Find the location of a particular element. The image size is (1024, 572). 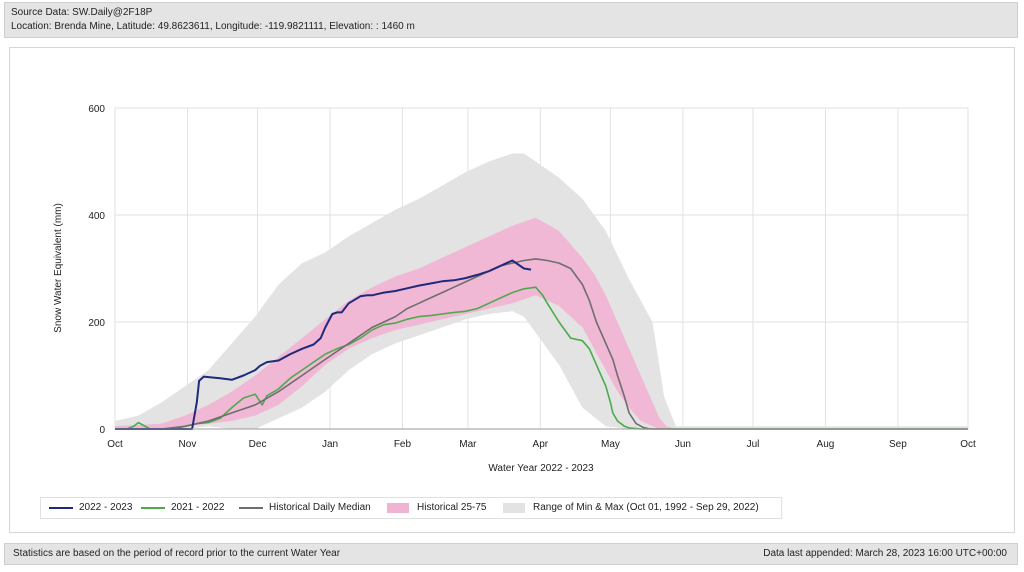

y-tick-label: 400 is located at coordinates (96, 216).